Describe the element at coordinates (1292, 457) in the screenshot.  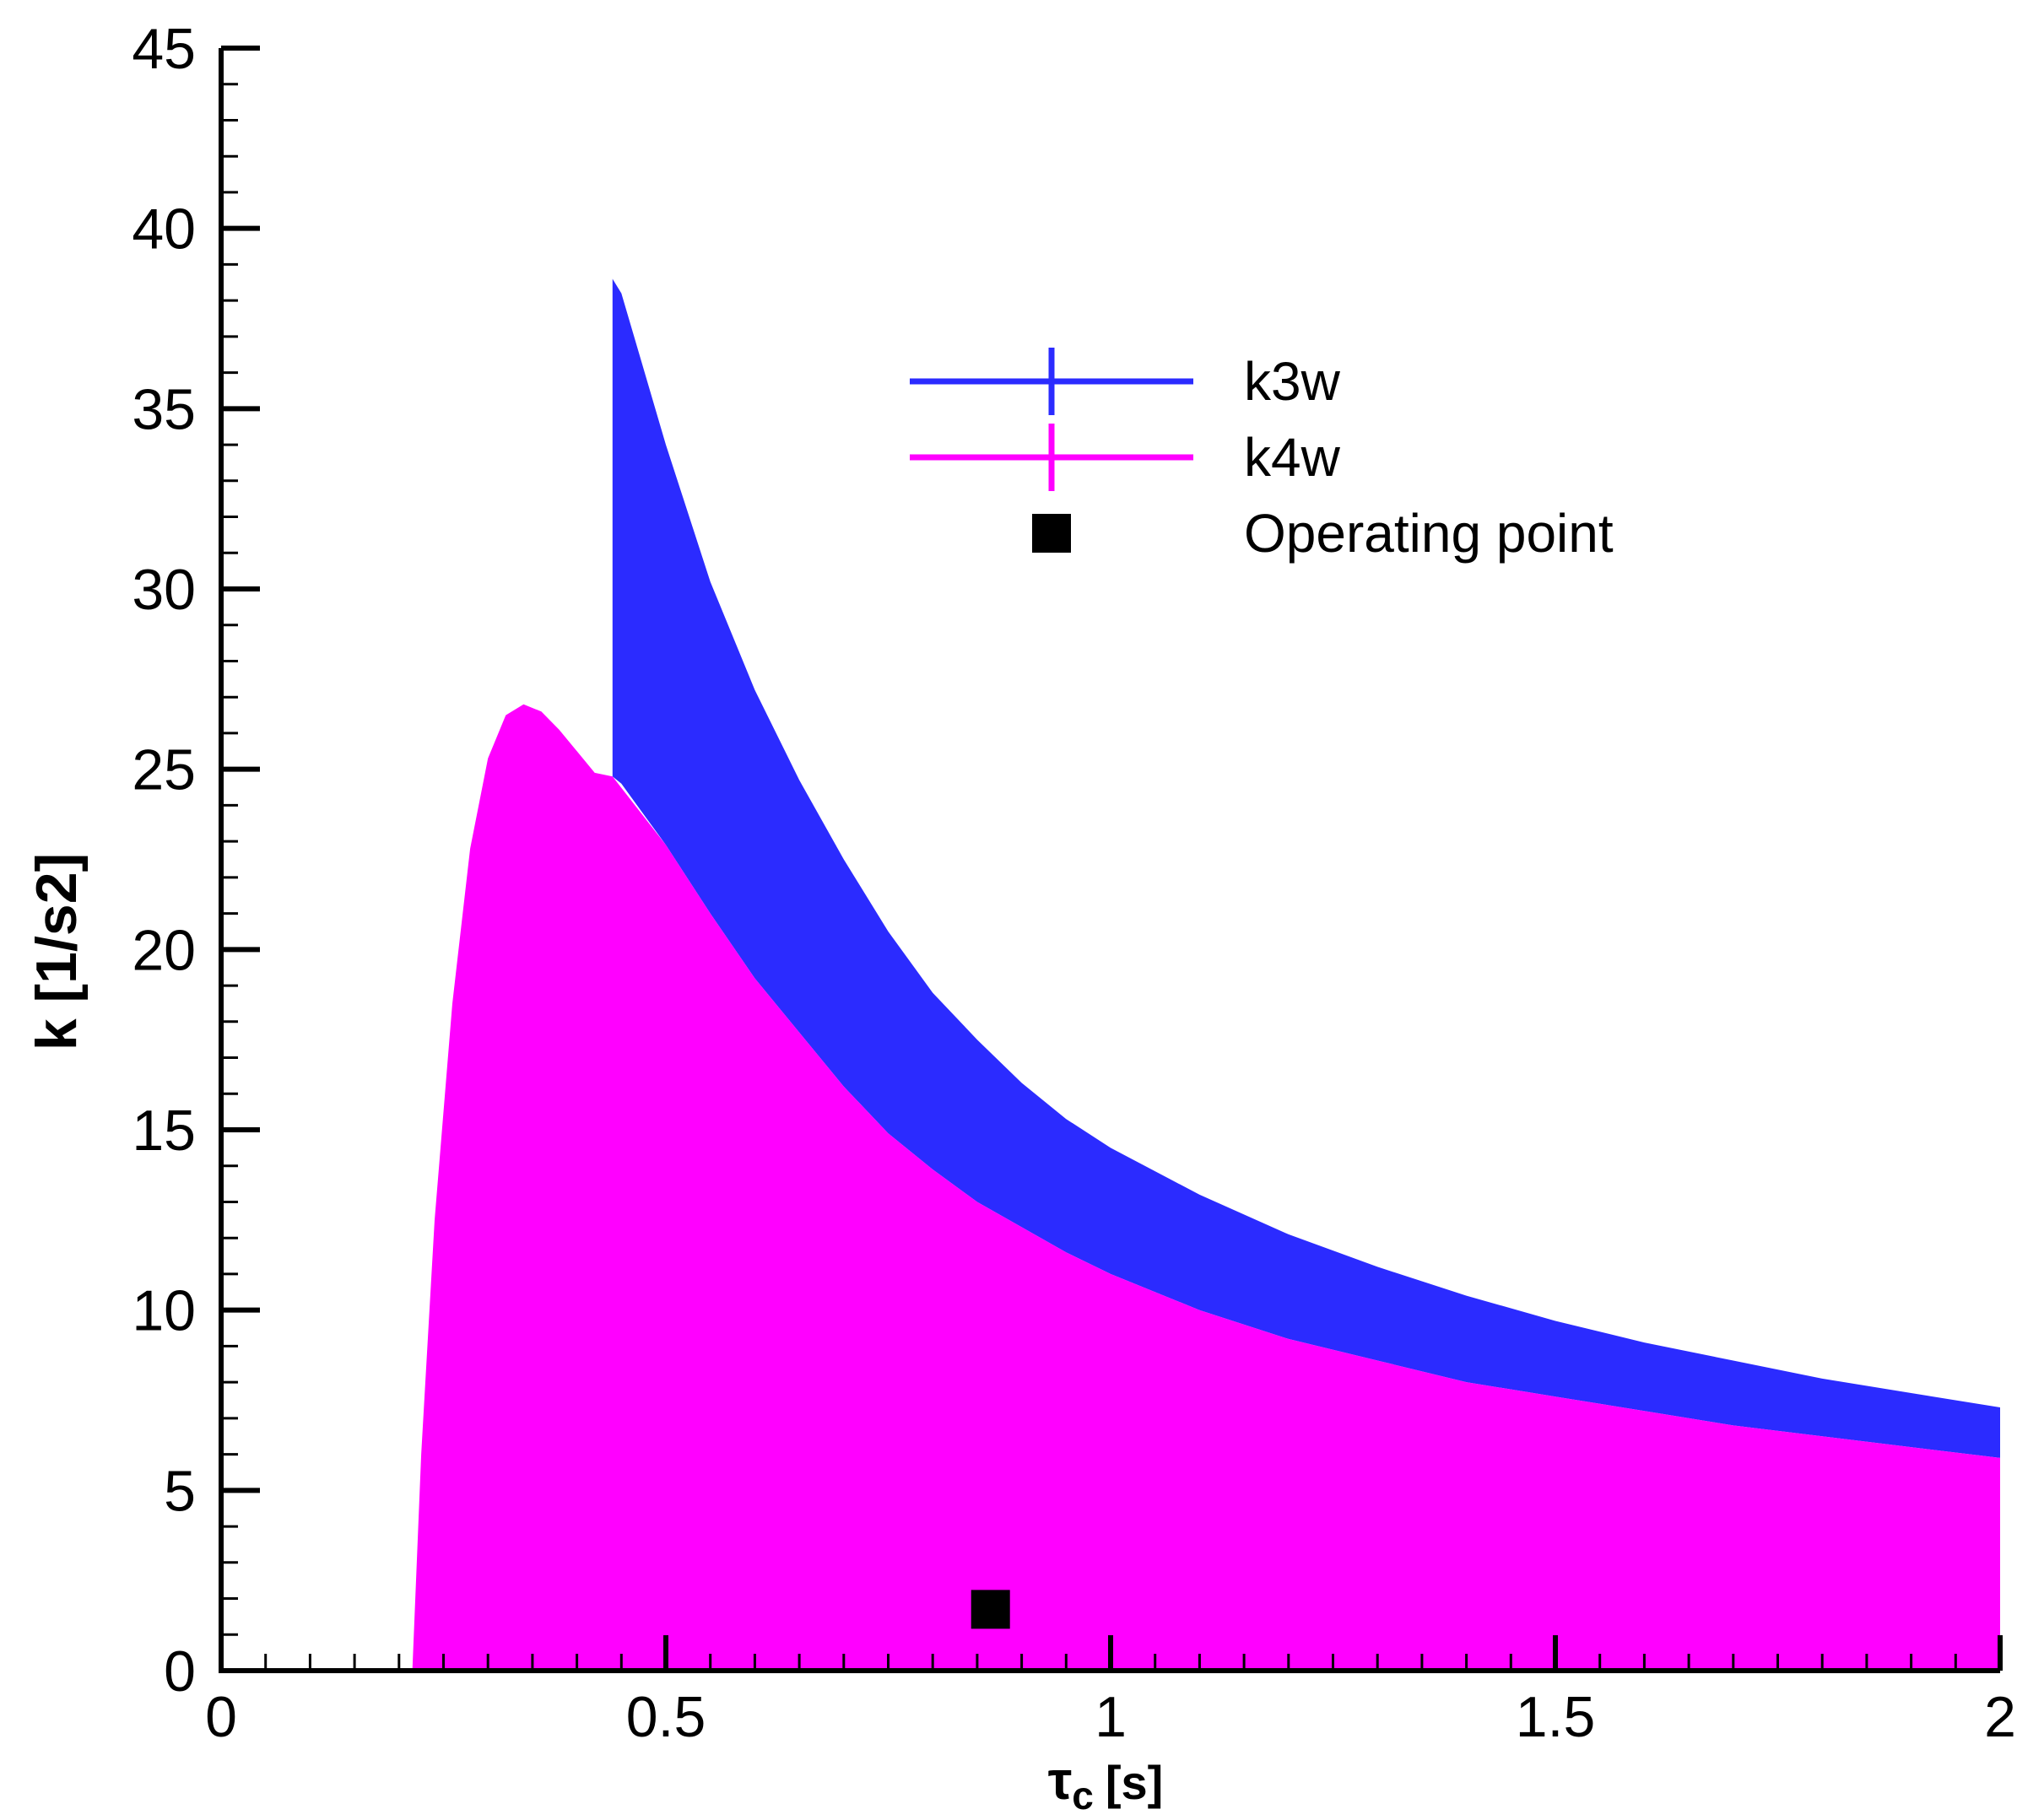
I see `legend-label: k4w` at that location.